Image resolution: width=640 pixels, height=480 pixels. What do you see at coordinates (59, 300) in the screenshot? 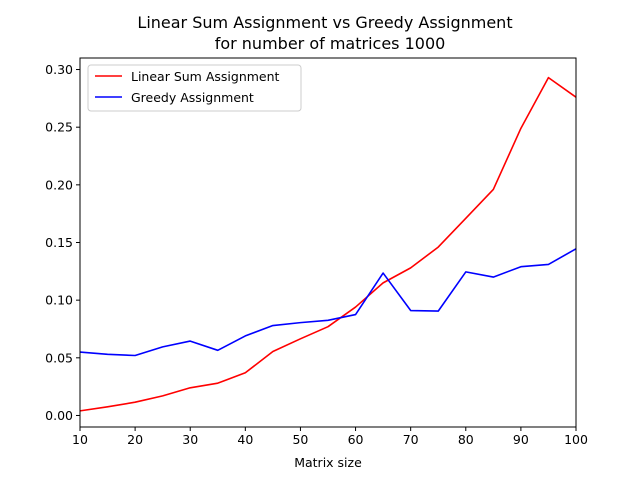
I see `y-tick-label: 0.10` at bounding box center [59, 300].